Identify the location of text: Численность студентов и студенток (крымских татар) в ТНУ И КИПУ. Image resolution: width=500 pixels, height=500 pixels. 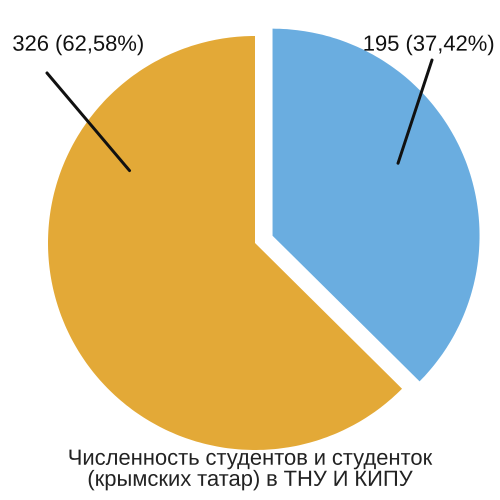
(250, 470).